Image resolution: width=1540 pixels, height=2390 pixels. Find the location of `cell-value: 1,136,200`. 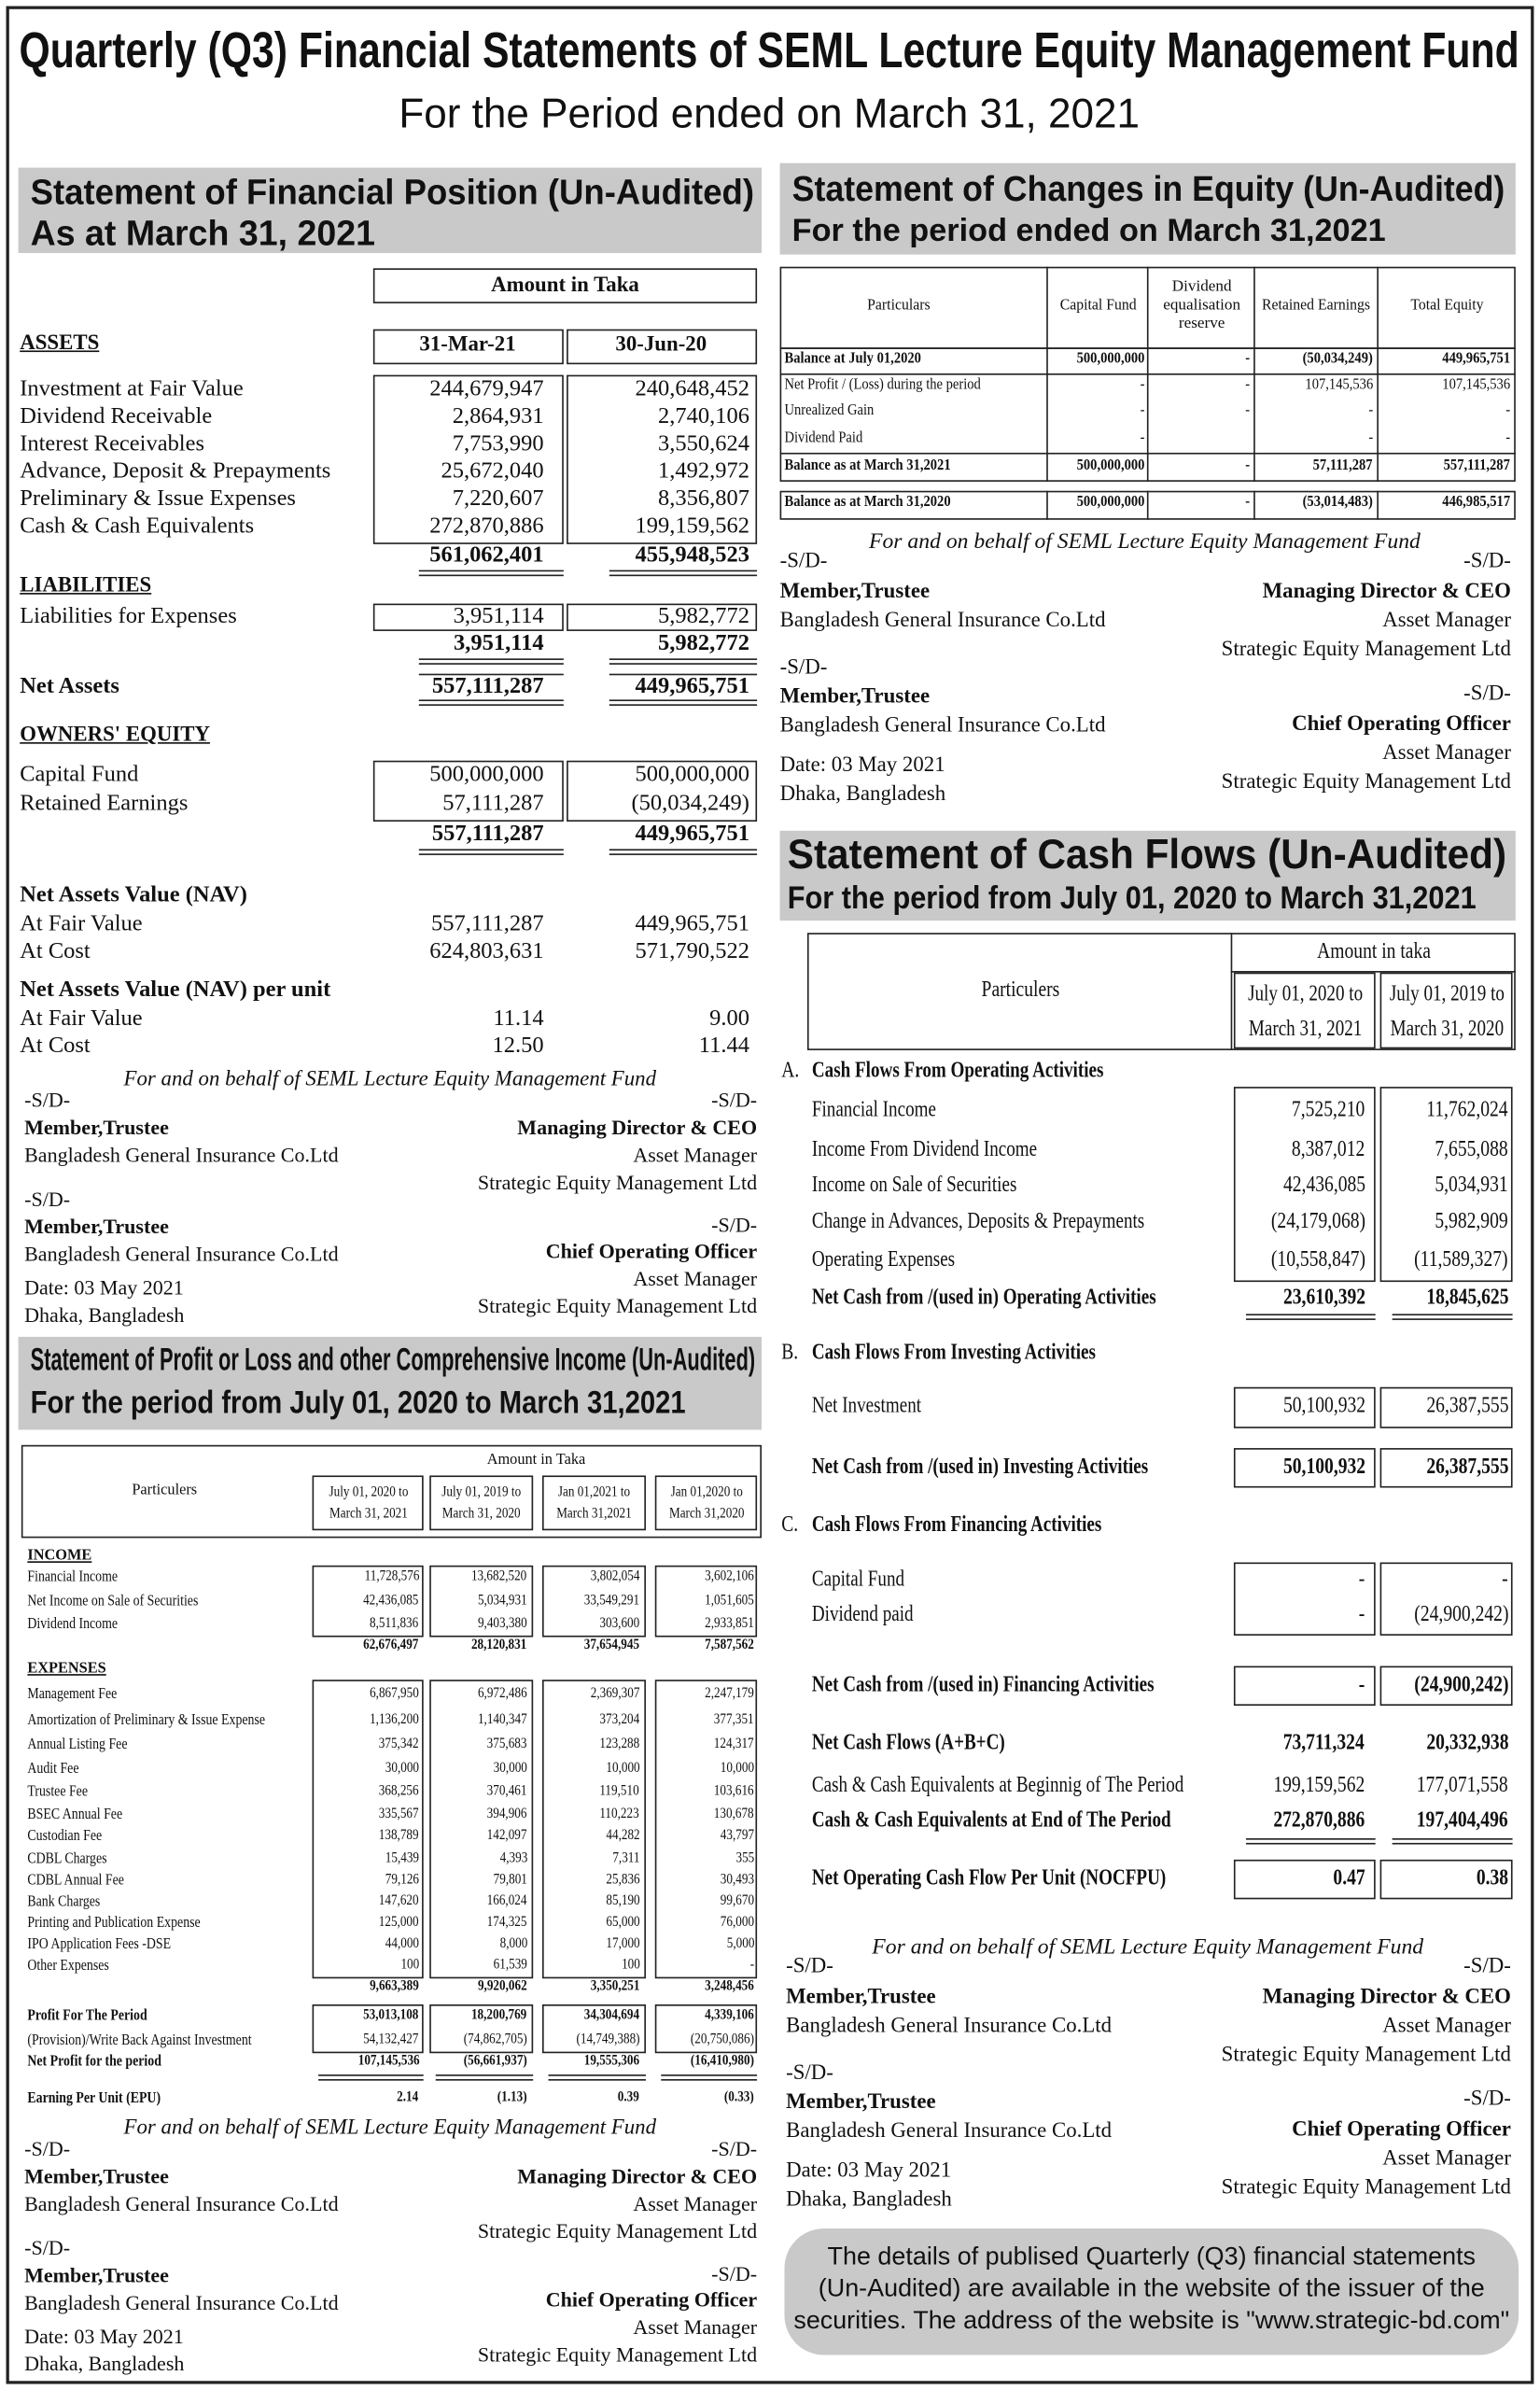

cell-value: 1,136,200 is located at coordinates (394, 1720).